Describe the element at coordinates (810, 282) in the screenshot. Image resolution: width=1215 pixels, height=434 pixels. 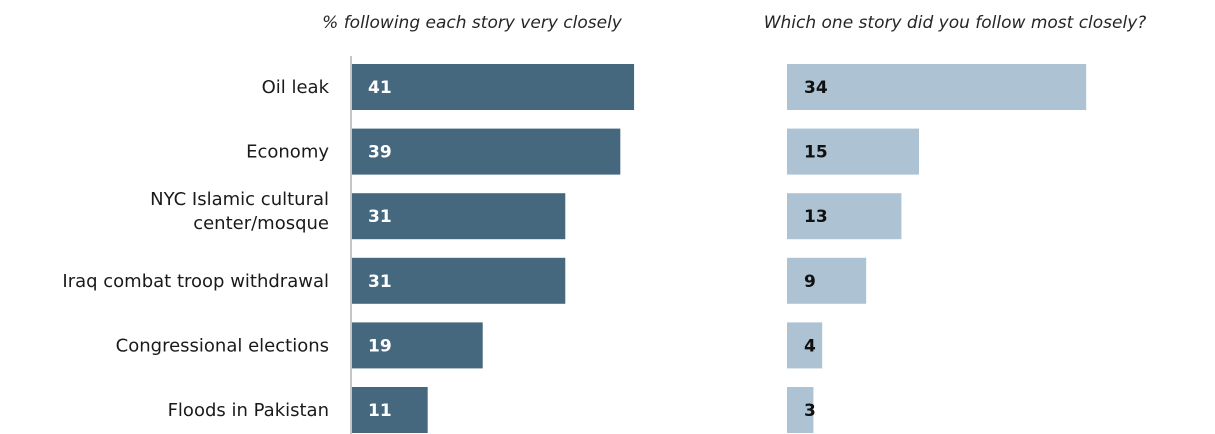
I see `right-bar-value-label: 9` at that location.